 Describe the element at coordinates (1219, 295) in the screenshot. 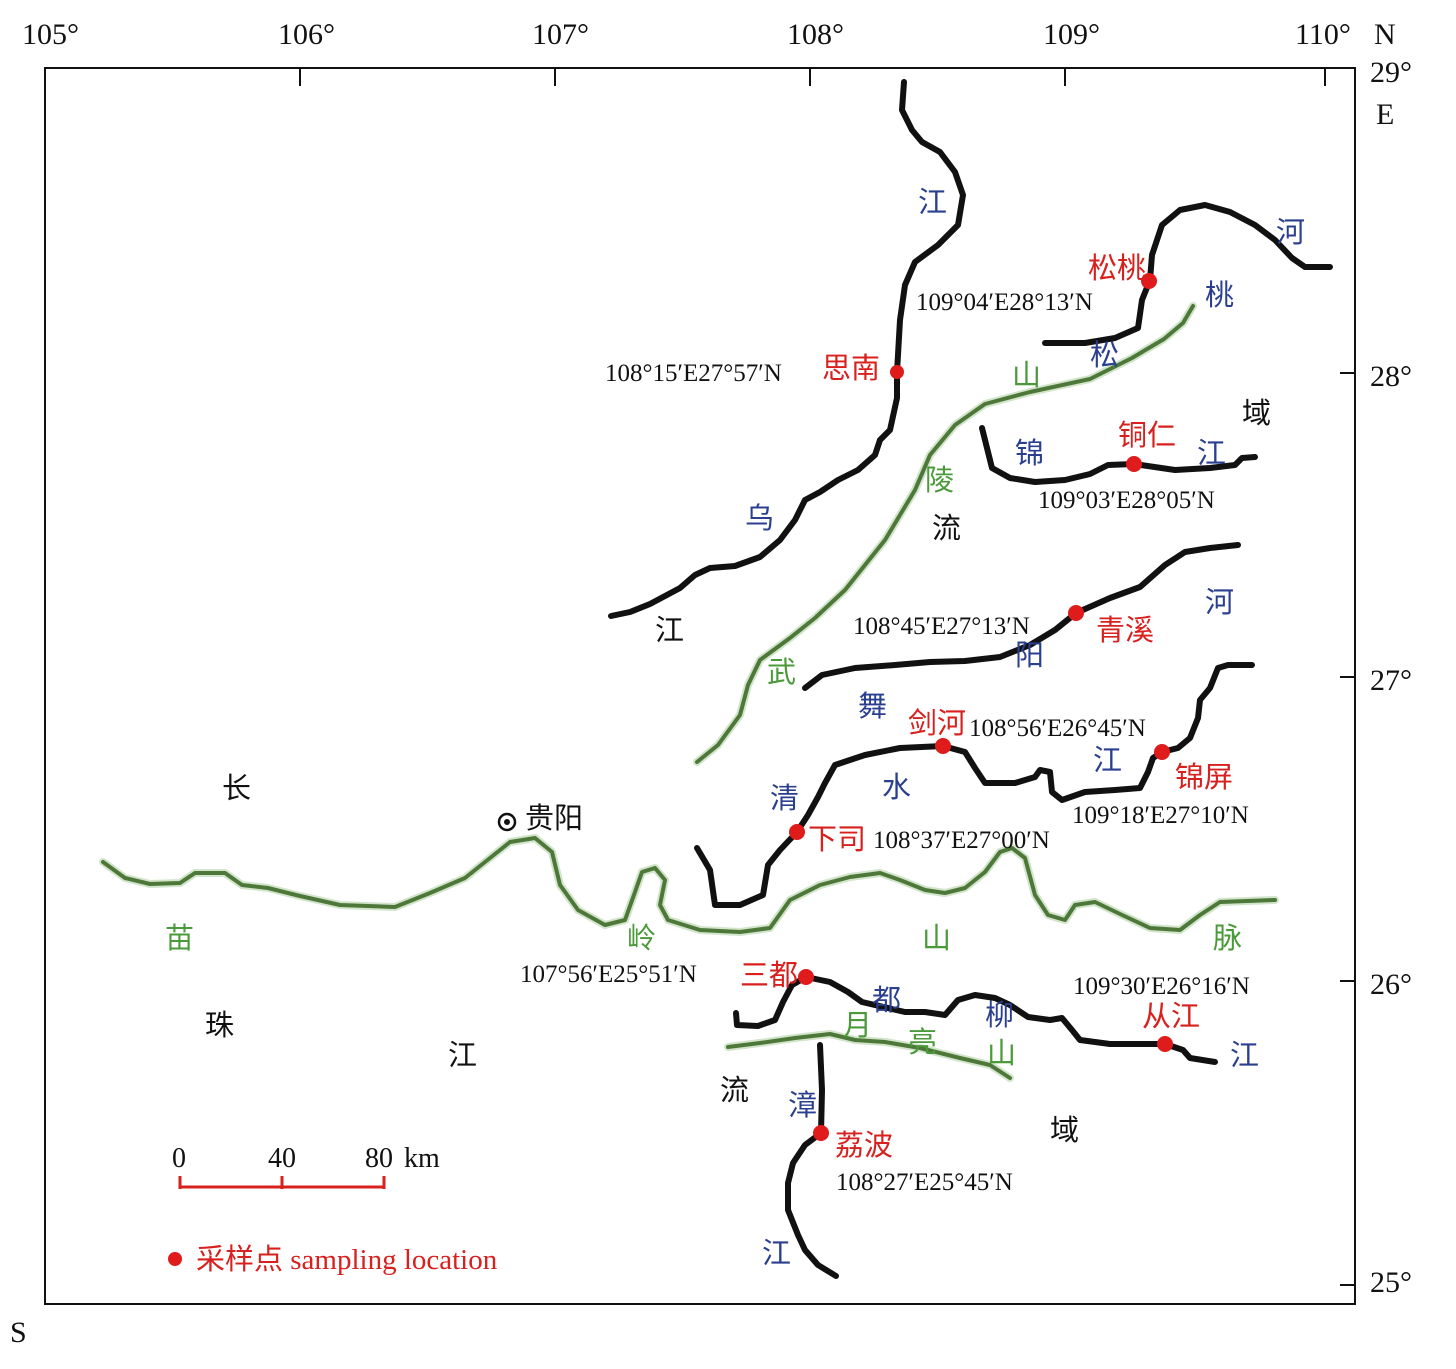

I see `river-label: 桃` at that location.